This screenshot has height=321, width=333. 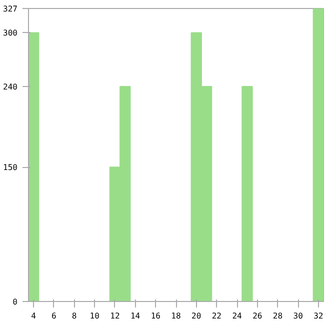 I want to click on x-tick-label: 6, so click(x=54, y=316).